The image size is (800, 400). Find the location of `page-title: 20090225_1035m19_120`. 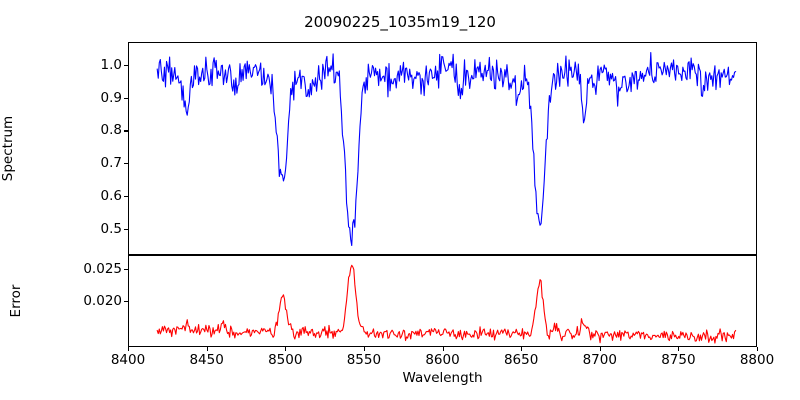

page-title: 20090225_1035m19_120 is located at coordinates (400, 22).